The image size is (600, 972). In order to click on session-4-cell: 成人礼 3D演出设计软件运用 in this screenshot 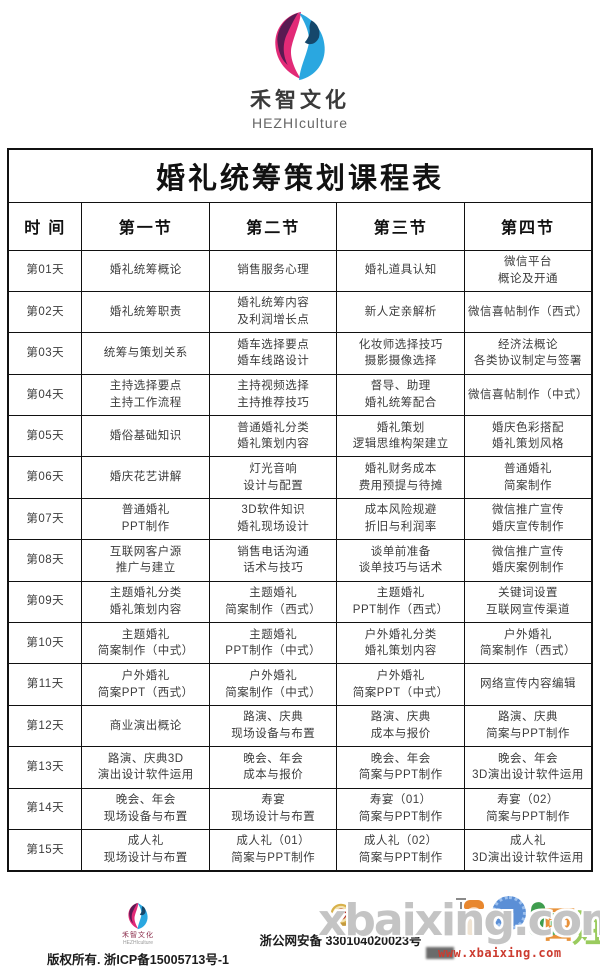, I will do `click(528, 850)`.